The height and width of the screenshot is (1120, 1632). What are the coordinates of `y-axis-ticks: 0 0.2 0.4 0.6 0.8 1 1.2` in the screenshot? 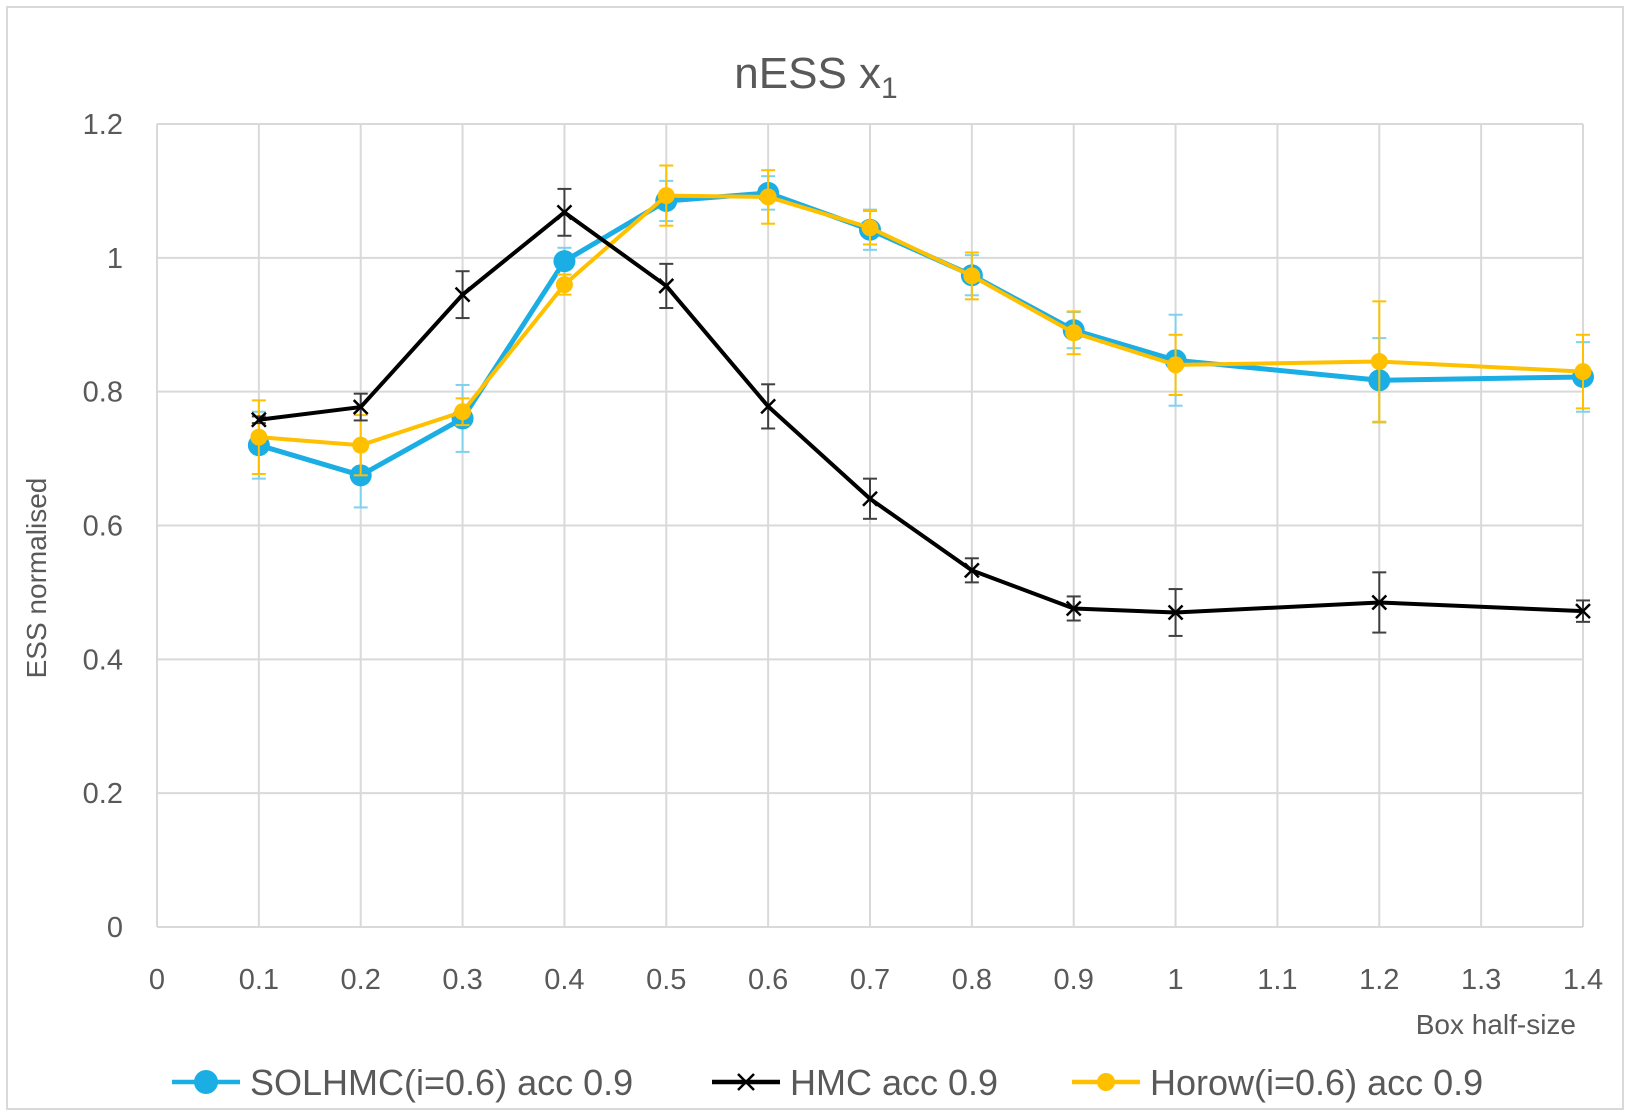 It's located at (103, 526).